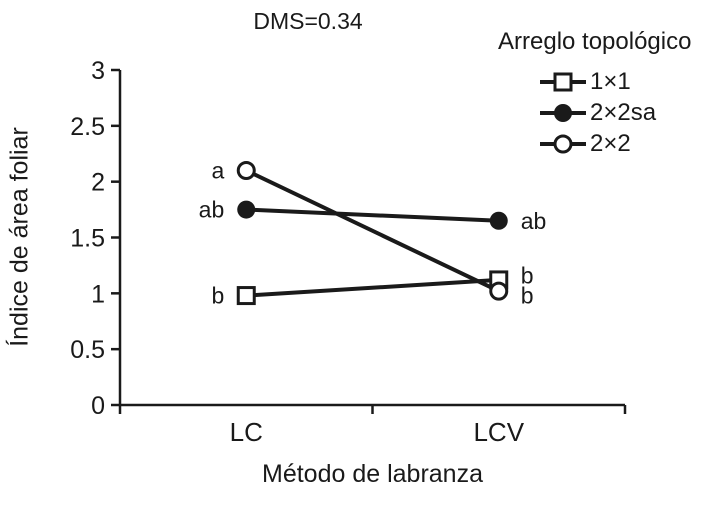  What do you see at coordinates (633, 81) in the screenshot?
I see `legend-item: 1×1` at bounding box center [633, 81].